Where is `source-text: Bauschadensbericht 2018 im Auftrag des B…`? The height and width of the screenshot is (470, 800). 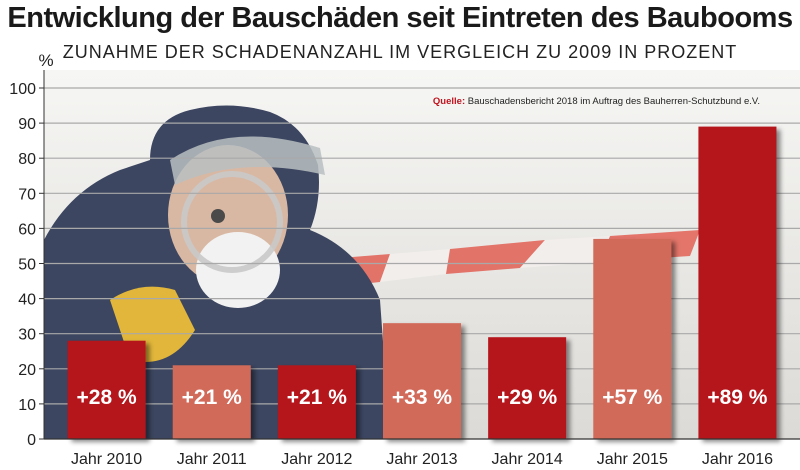 source-text: Bauschadensbericht 2018 im Auftrag des B… is located at coordinates (613, 101).